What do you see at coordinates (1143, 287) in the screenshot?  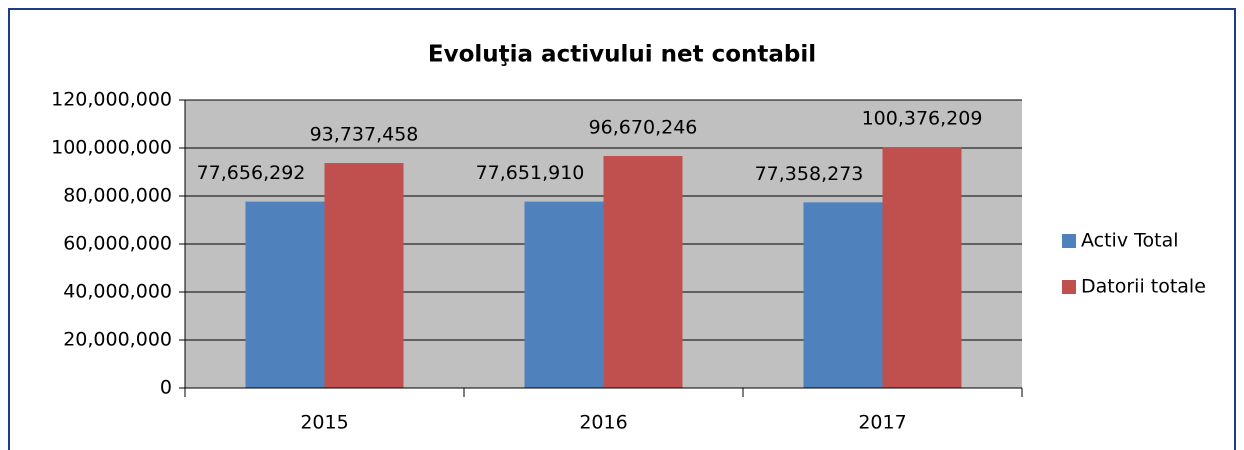 I see `legend-label: Datorii totale` at bounding box center [1143, 287].